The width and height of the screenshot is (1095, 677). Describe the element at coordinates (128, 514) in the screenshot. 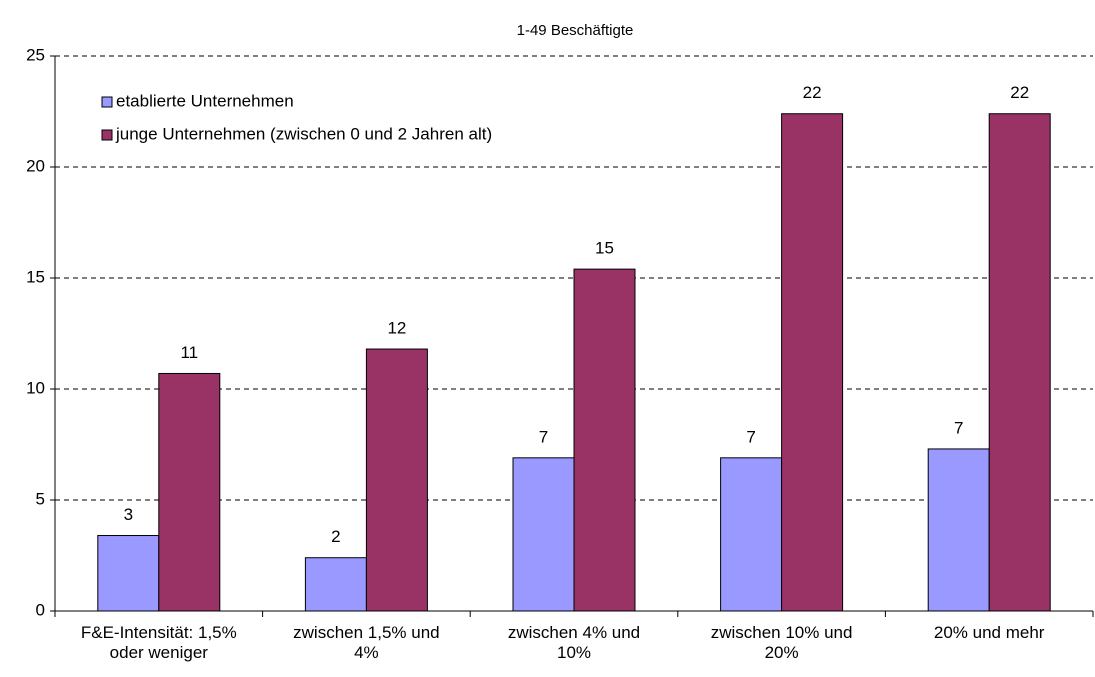

I see `value-label: 3` at that location.